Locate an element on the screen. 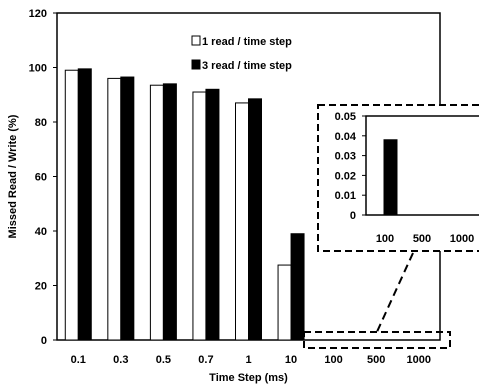 The image size is (479, 392). inset-x-axis-ticks: 100 500 1000 is located at coordinates (425, 239).